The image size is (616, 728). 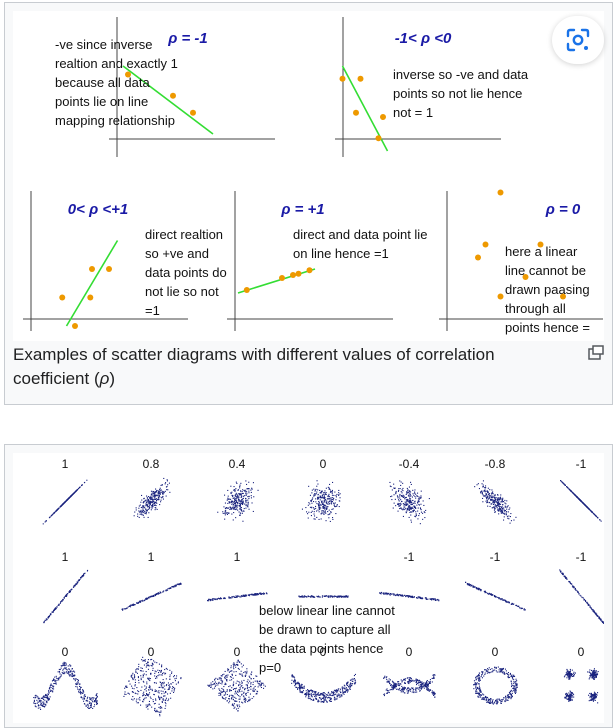 I want to click on annotation-line-1-2: realtion and exactly 1, so click(x=116, y=63).